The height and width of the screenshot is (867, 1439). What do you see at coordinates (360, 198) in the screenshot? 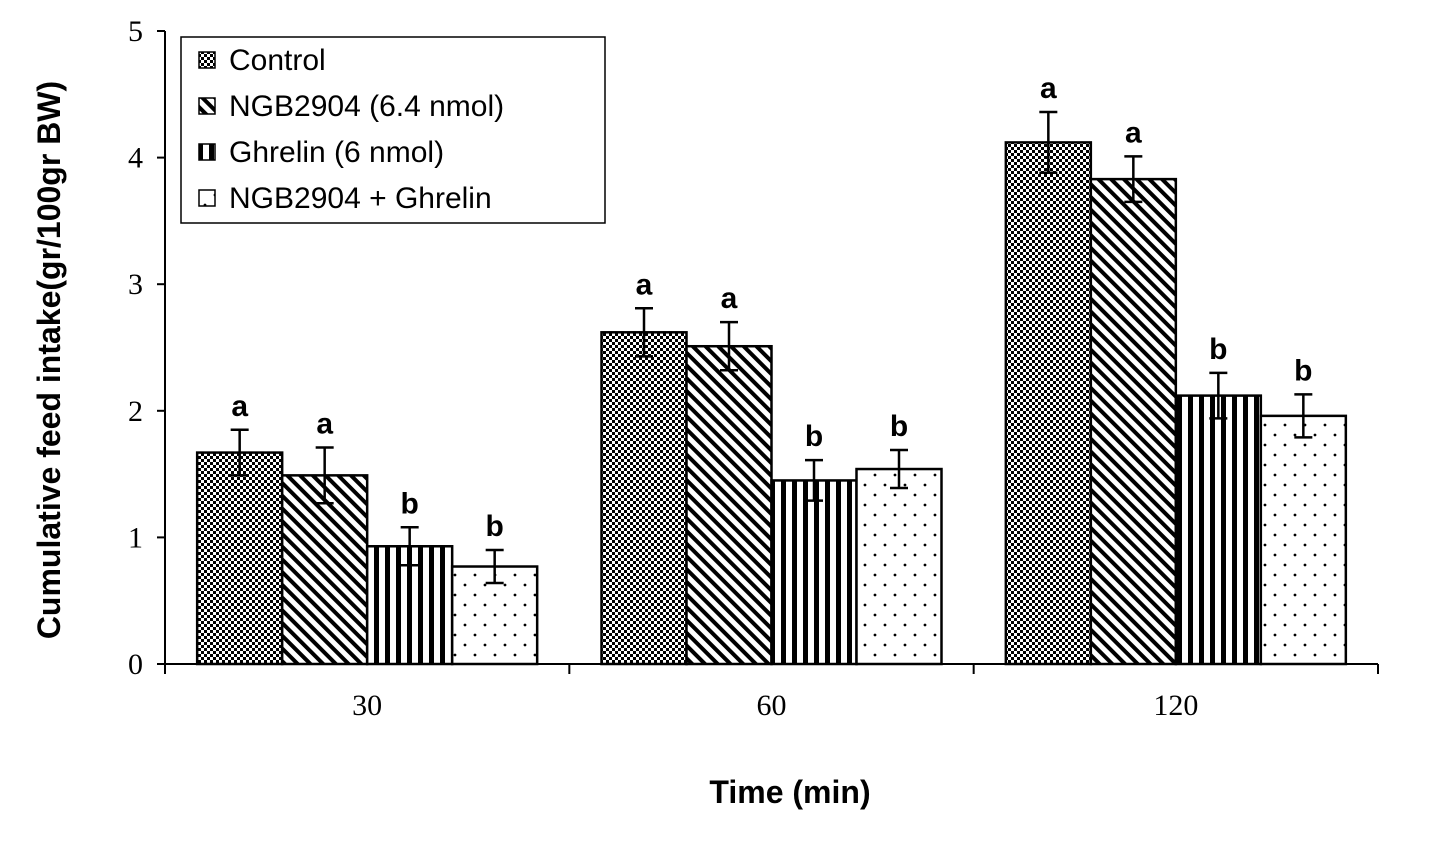
I see `legend-label: NGB2904 + Ghrelin` at bounding box center [360, 198].